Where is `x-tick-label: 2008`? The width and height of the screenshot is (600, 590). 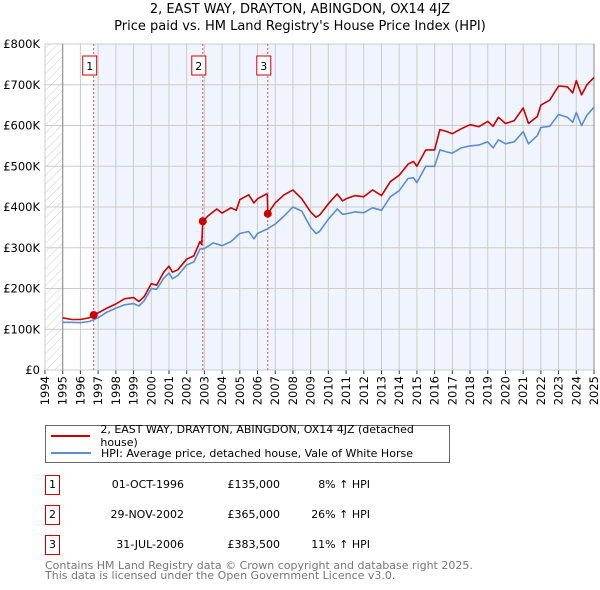
x-tick-label: 2008 is located at coordinates (293, 390).